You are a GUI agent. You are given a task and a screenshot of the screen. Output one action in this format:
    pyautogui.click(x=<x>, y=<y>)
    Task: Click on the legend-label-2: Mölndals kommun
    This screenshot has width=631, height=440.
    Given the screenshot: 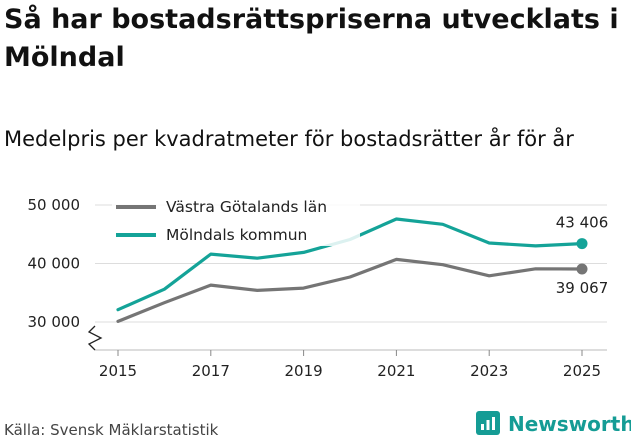 What is the action you would take?
    pyautogui.click(x=236, y=235)
    